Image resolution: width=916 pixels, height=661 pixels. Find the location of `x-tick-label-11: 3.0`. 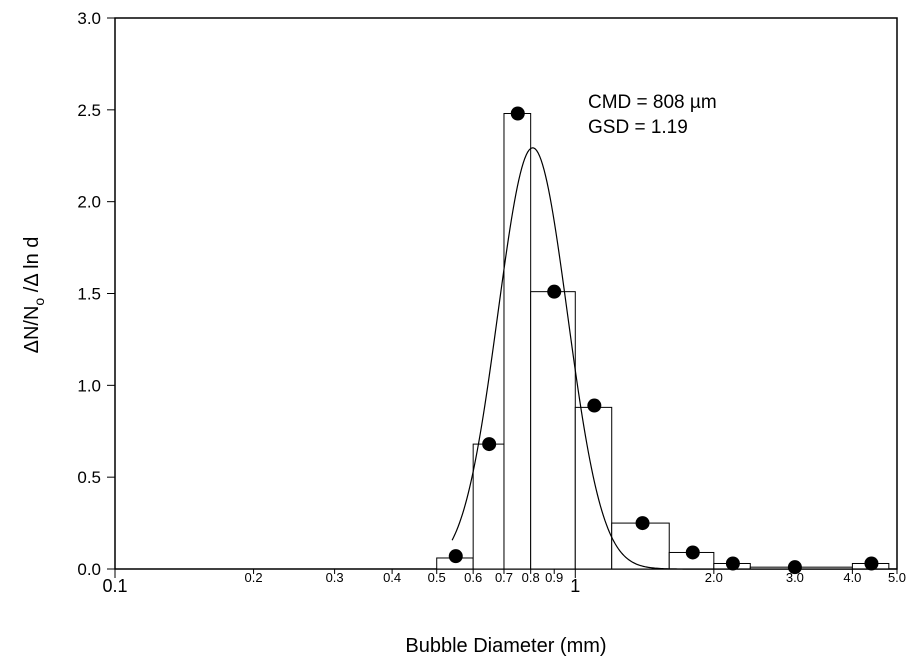

x-tick-label-11: 3.0 is located at coordinates (795, 577).